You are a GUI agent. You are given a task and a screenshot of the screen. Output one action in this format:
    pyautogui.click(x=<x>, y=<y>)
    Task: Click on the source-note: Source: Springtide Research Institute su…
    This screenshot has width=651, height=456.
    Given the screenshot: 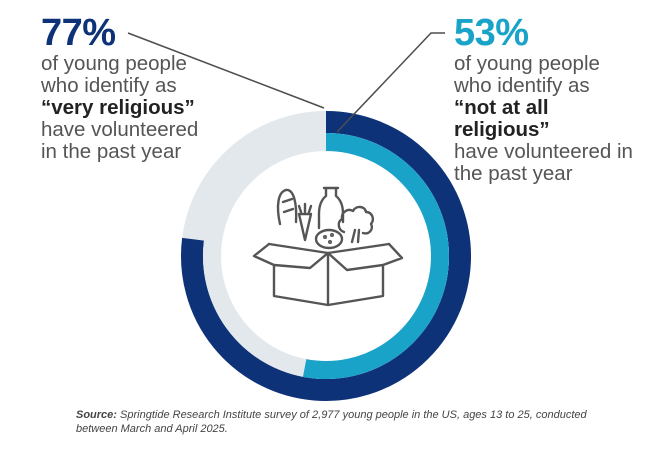 What is the action you would take?
    pyautogui.click(x=346, y=422)
    